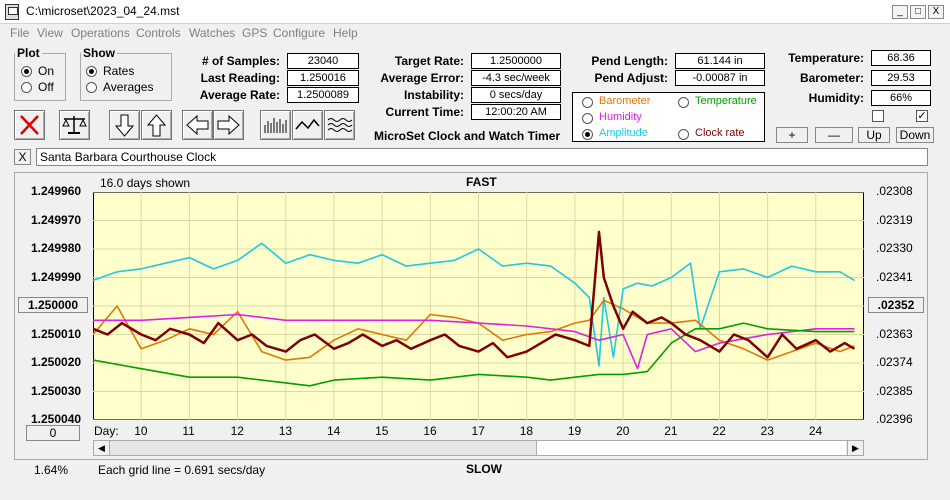 The image size is (950, 500). Describe the element at coordinates (901, 98) in the screenshot. I see `humidity-value: 66%` at that location.